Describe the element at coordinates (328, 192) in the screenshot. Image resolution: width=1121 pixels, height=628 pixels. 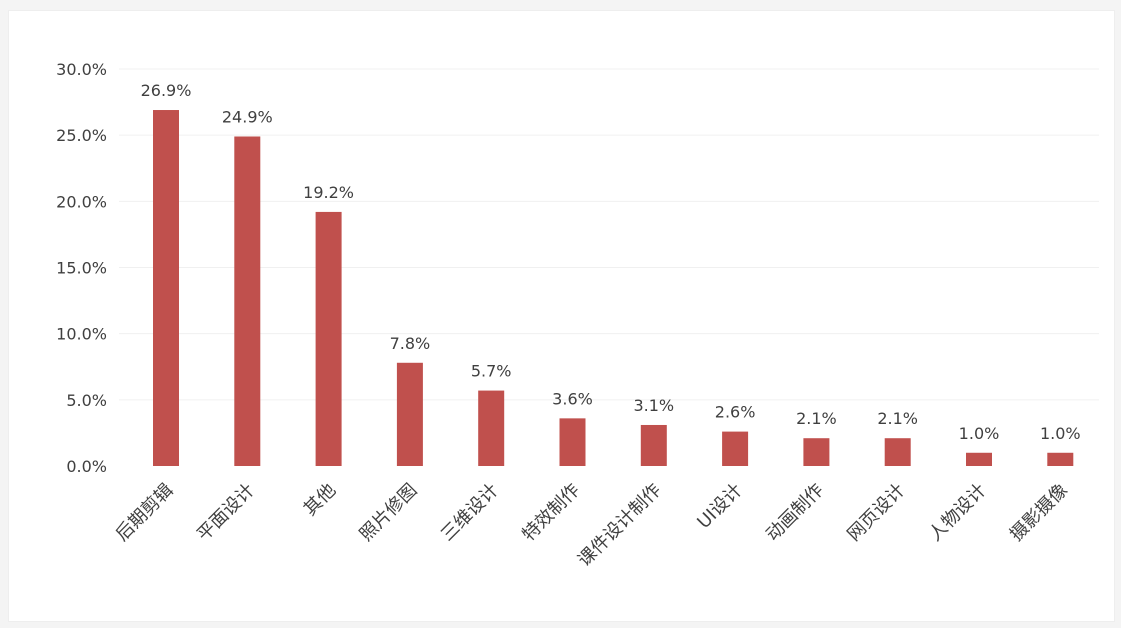
I see `data-label: 19.2%` at that location.